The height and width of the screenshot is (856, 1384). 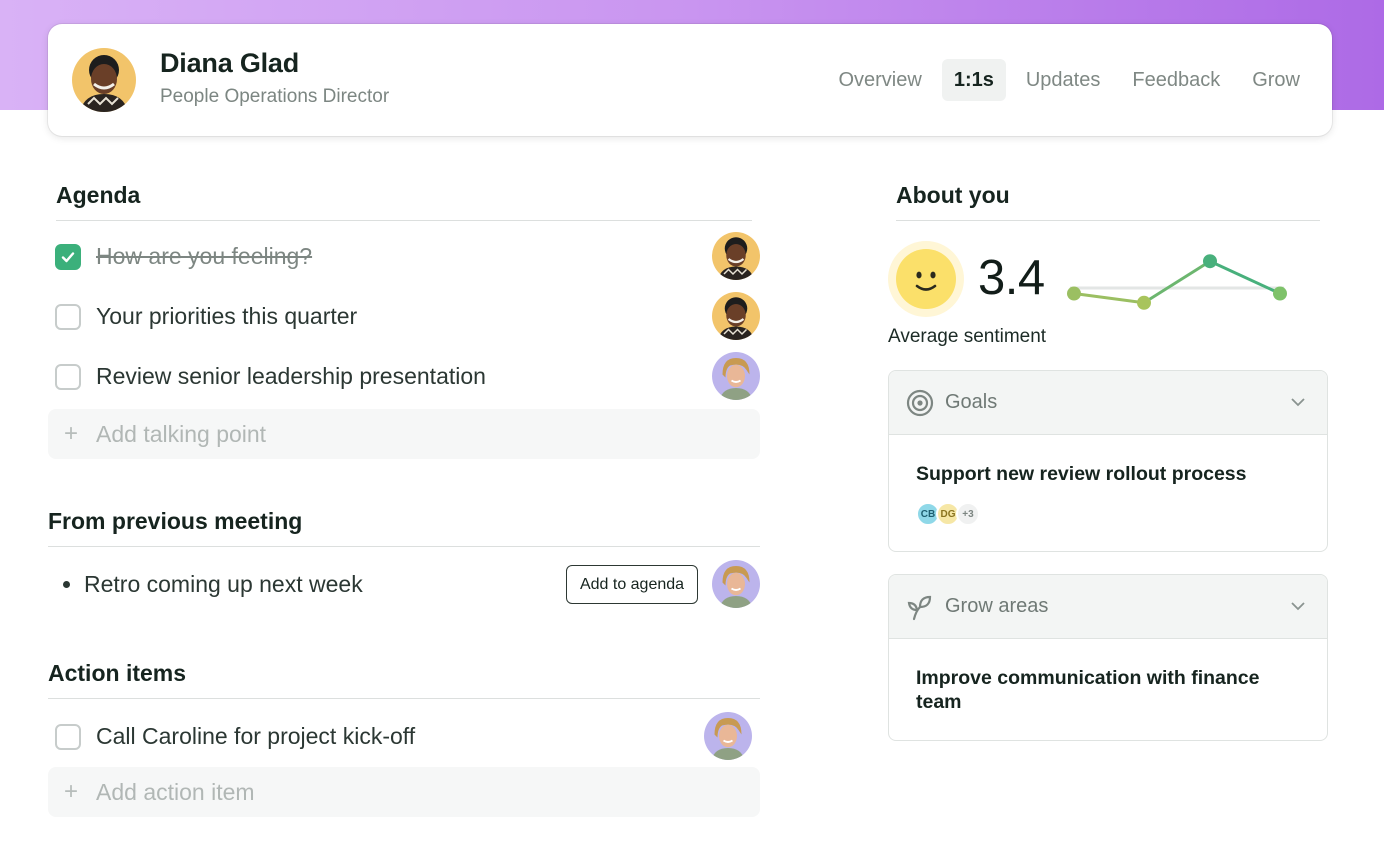 What do you see at coordinates (230, 63) in the screenshot?
I see `profile-name: Diana Glad` at bounding box center [230, 63].